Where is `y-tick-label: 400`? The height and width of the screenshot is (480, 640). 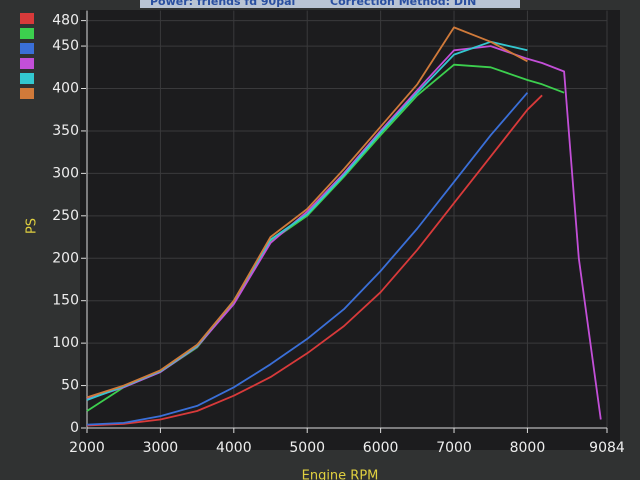
y-tick-label: 400 is located at coordinates (65, 89).